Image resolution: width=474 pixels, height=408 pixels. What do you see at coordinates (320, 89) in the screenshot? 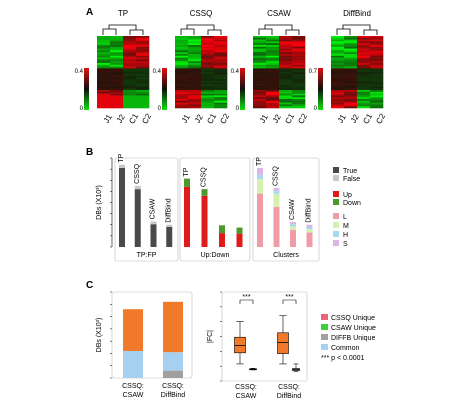
I see `color-scale-bar` at bounding box center [320, 89].